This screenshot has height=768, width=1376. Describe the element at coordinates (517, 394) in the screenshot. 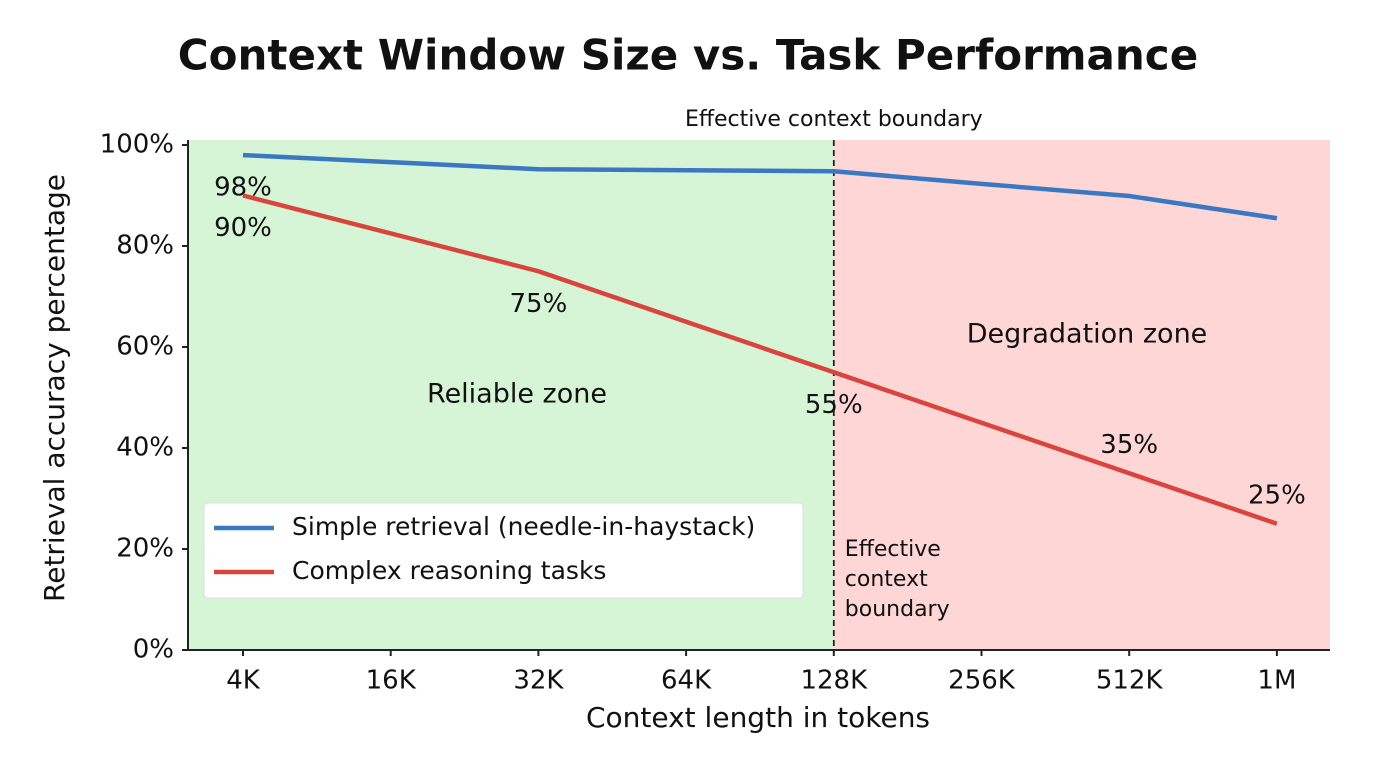

I see `zone-label: Reliable zone` at that location.